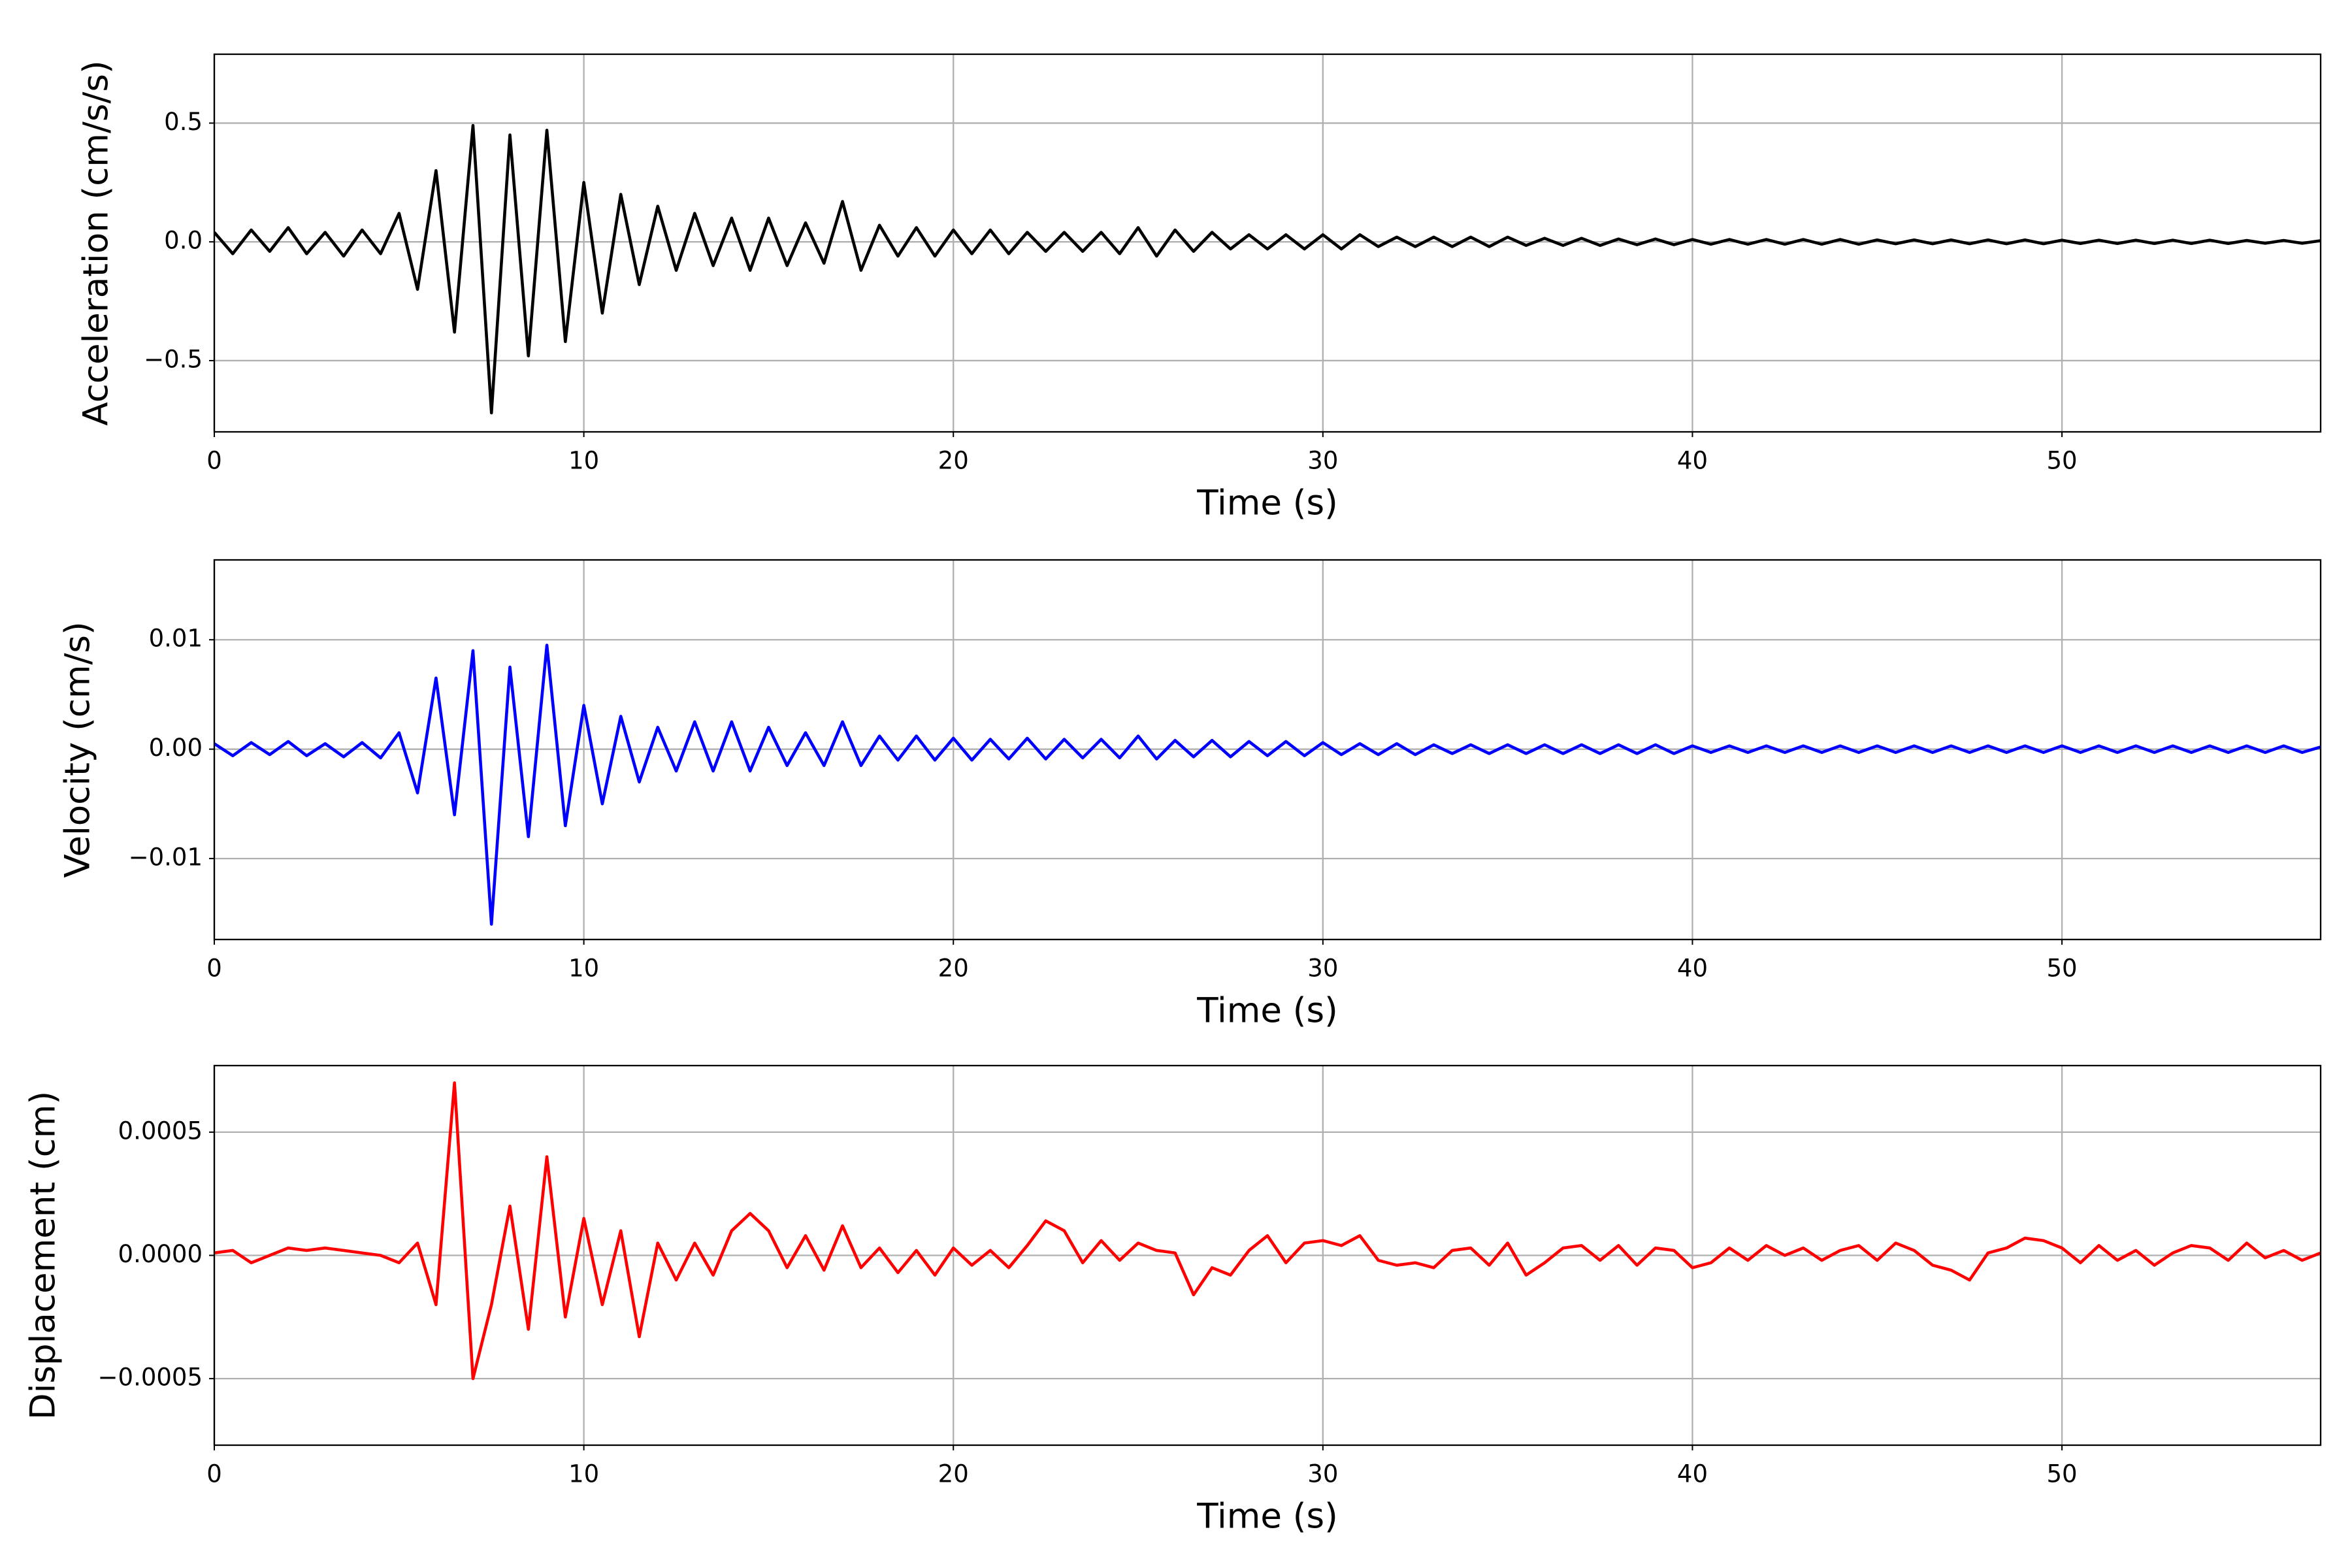 The height and width of the screenshot is (1568, 2352). I want to click on y-axis-label: Velocity (cm/s), so click(78, 749).